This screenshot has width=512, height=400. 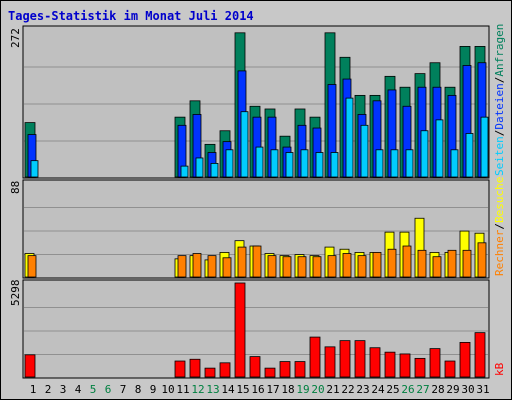 I want to click on day-label-20: 20, so click(x=317, y=389).